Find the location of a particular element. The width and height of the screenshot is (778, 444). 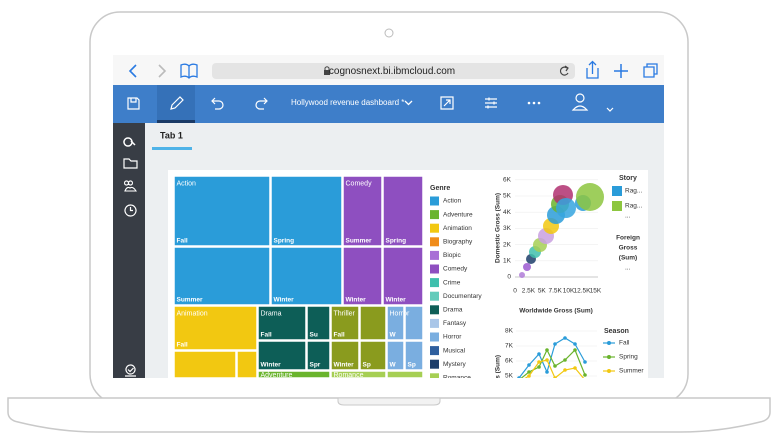

url-text: cognosnext.bi.ibmcloud.com is located at coordinates (392, 71).